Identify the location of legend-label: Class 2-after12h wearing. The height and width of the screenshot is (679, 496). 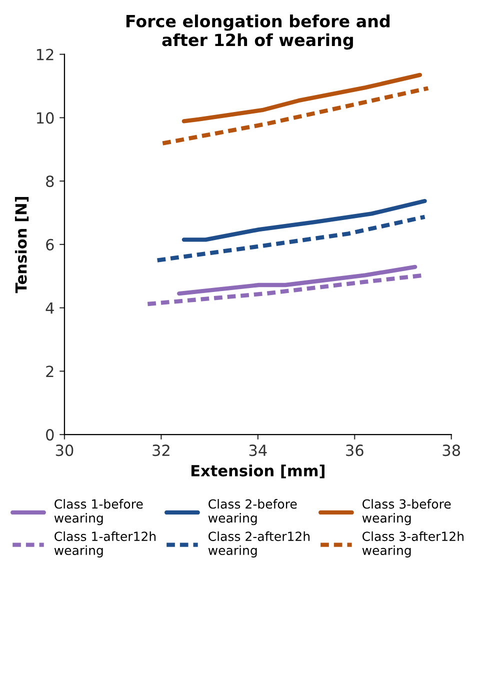
(259, 544).